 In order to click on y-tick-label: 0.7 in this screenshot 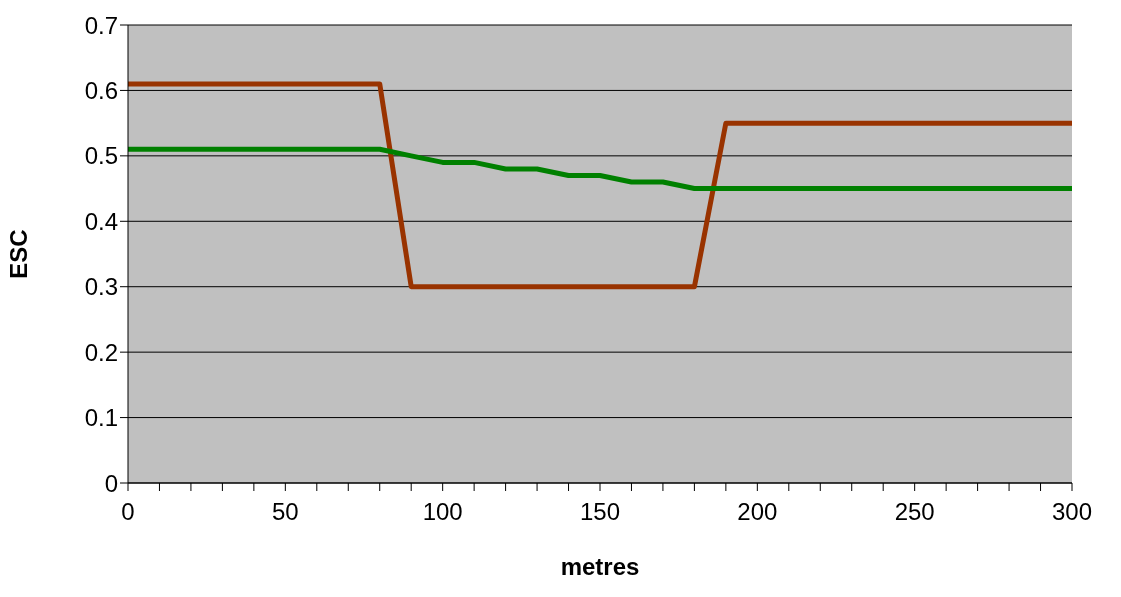, I will do `click(101, 25)`.